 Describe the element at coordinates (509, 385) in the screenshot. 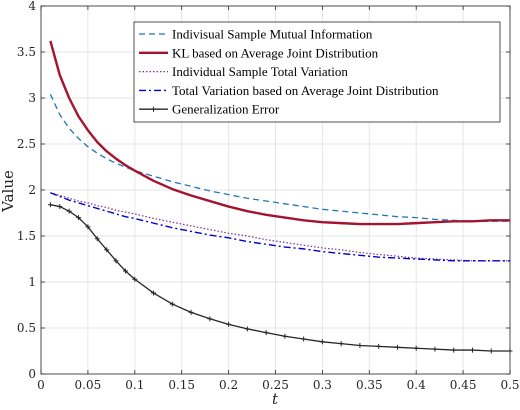

I see `x-tick-label: 0.5` at that location.